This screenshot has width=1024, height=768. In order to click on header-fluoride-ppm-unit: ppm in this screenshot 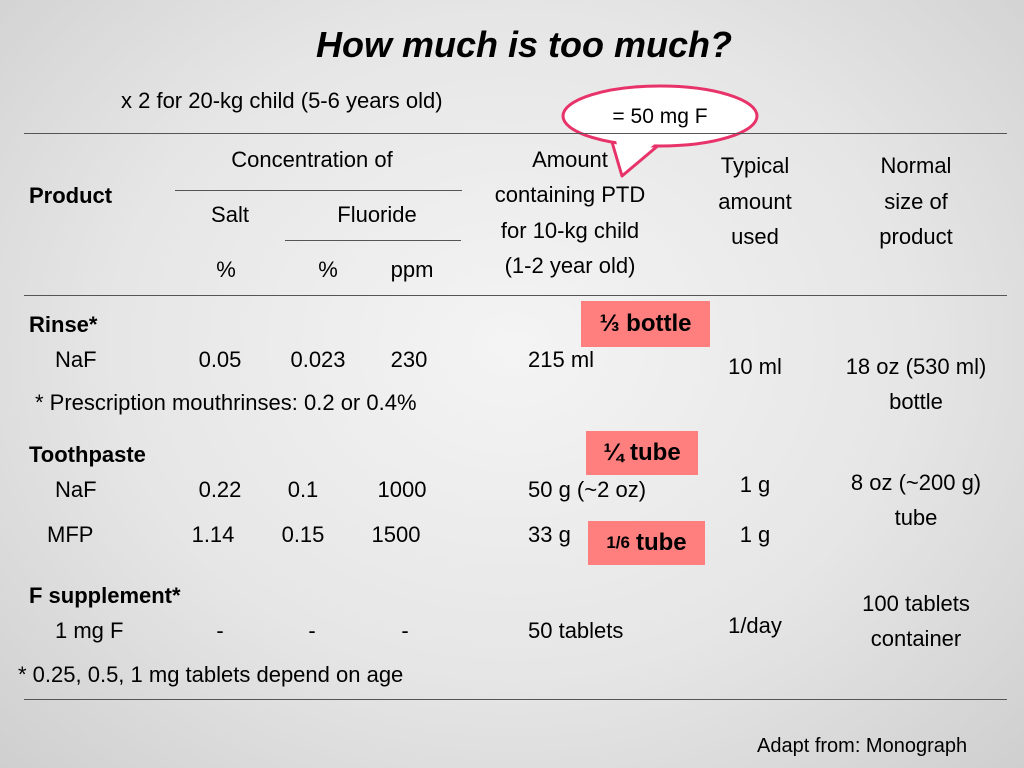, I will do `click(412, 269)`.